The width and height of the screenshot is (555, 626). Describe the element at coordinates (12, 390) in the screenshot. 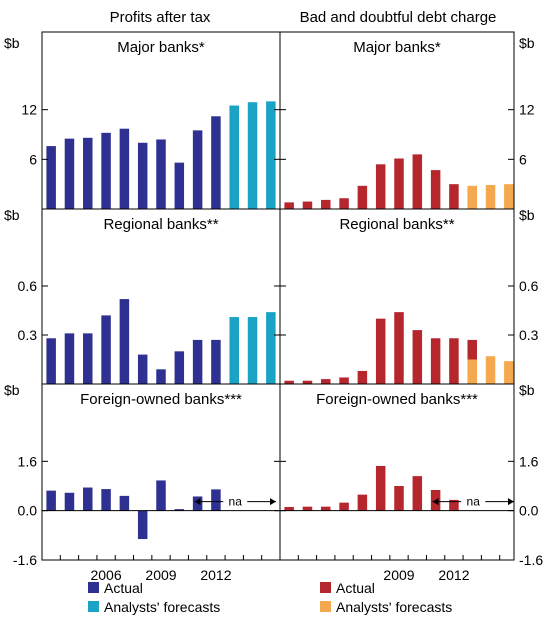

I see `unit-label-left-3: $b` at that location.